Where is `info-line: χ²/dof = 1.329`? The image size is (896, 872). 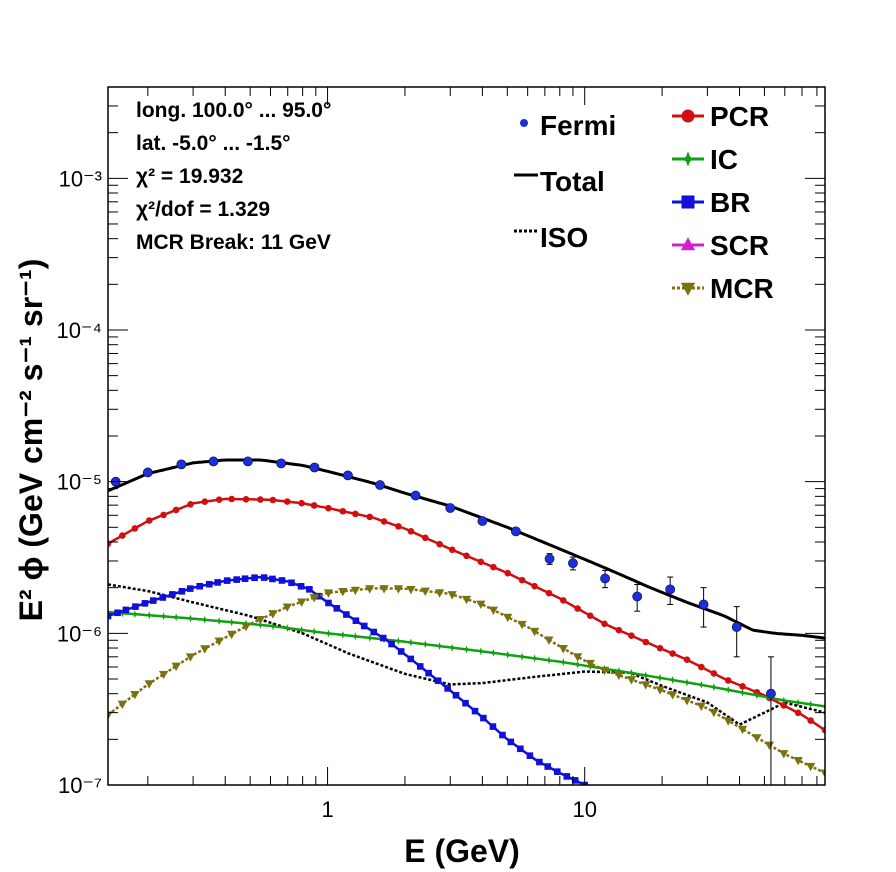 info-line: χ²/dof = 1.329 is located at coordinates (203, 209).